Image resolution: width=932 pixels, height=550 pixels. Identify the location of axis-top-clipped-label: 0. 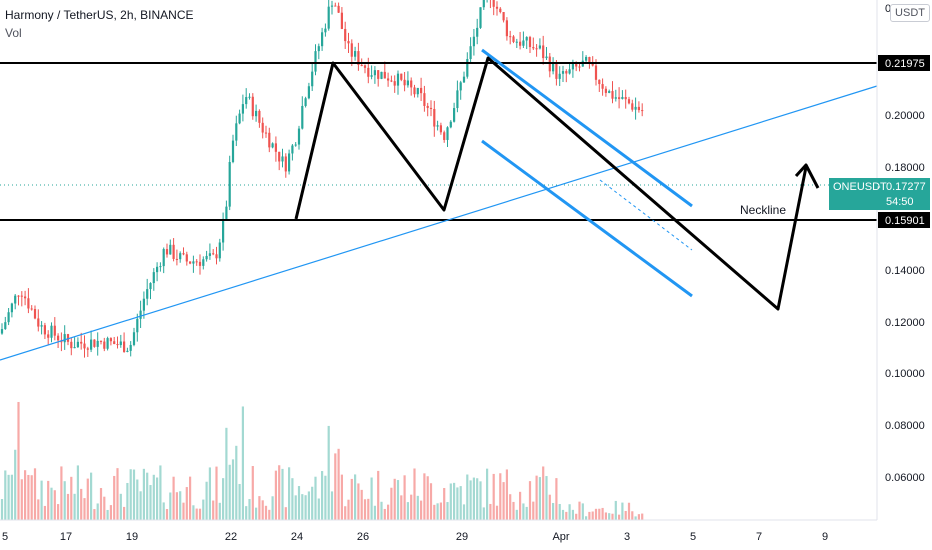
(888, 9).